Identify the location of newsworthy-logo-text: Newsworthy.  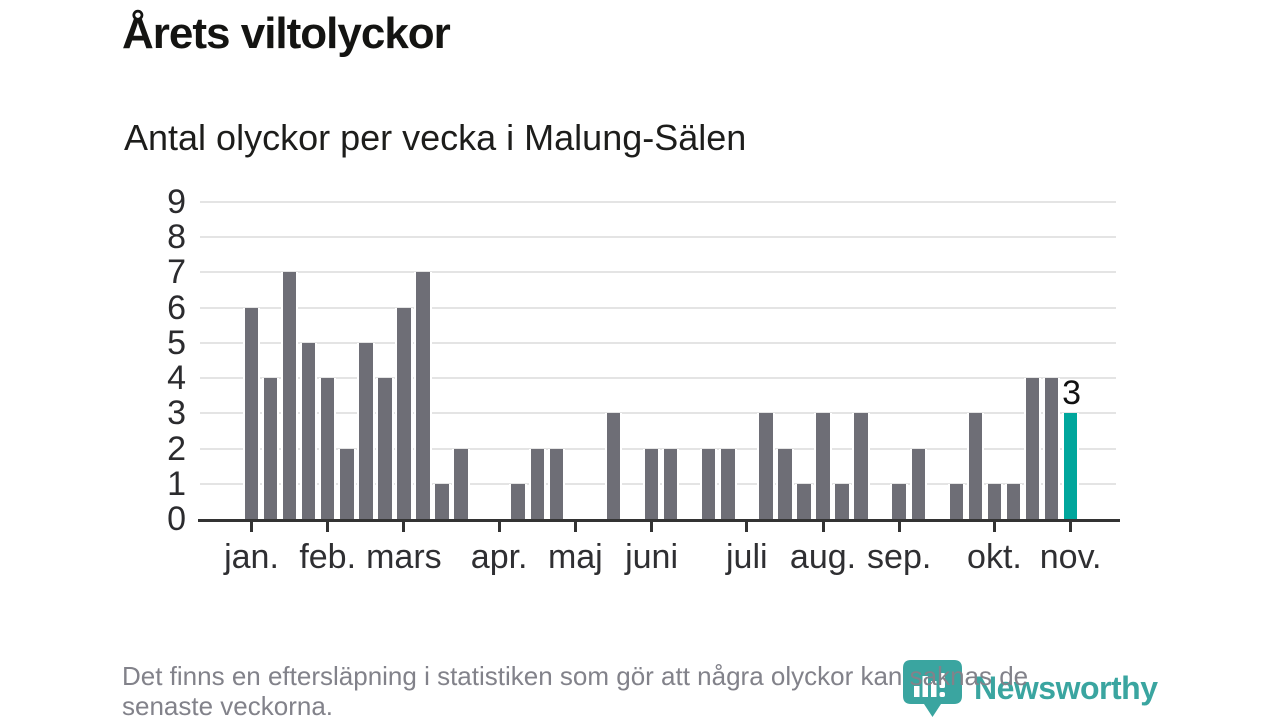
(1066, 688).